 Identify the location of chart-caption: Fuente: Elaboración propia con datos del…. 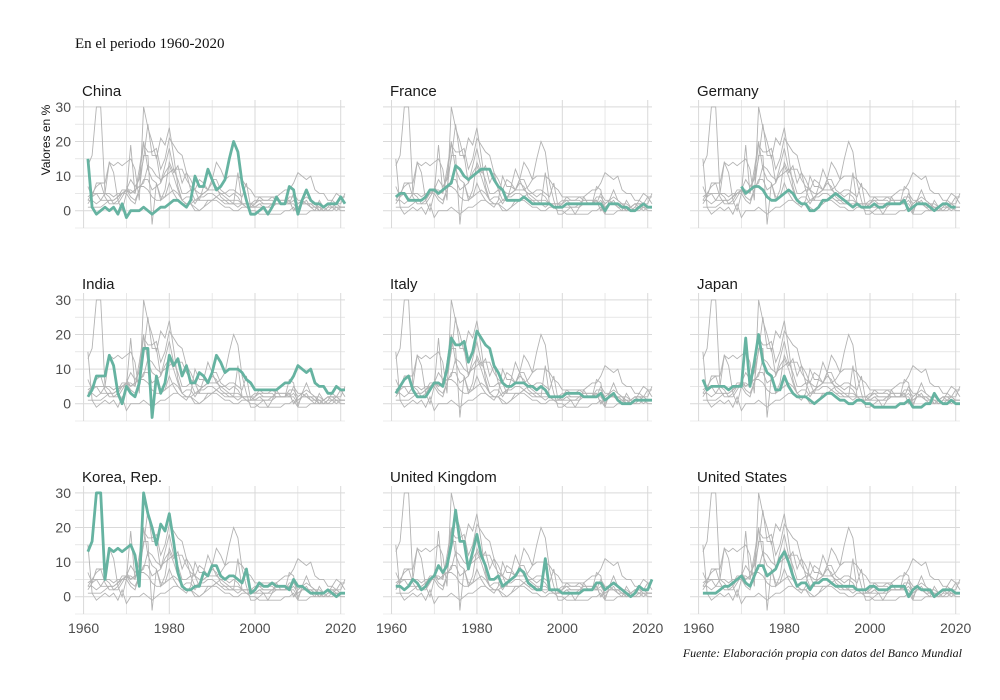
(822, 653).